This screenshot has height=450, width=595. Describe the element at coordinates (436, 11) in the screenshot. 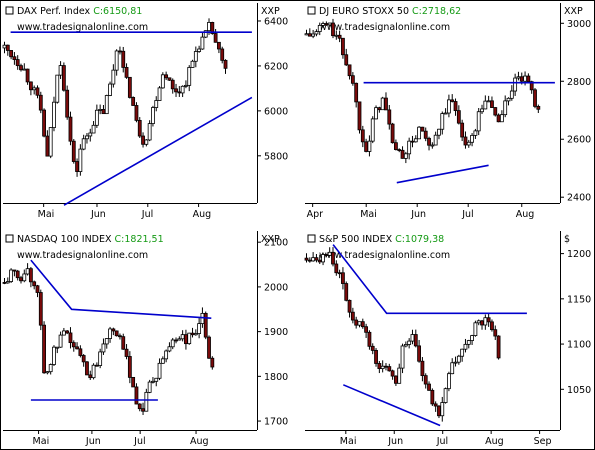

I see `title-value: C:2718,62` at that location.